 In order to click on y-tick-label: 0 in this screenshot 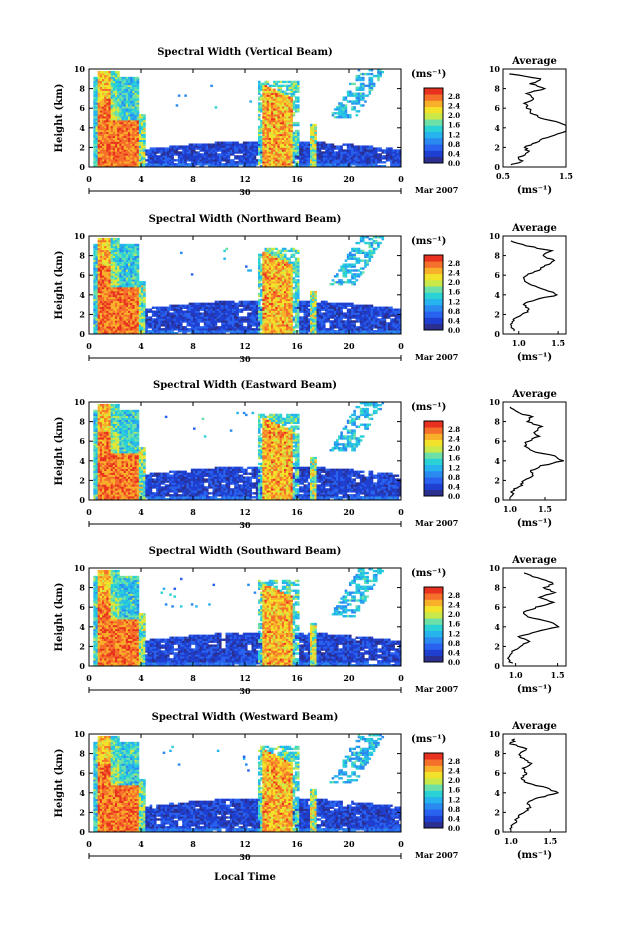, I will do `click(82, 167)`.